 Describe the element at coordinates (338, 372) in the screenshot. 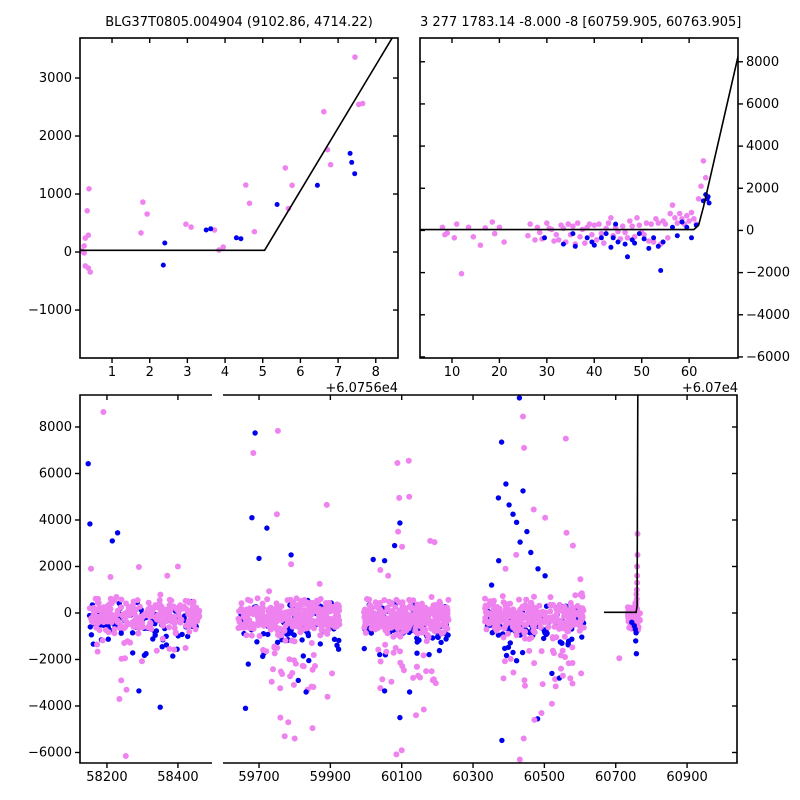

I see `x-tick-label: 7` at that location.